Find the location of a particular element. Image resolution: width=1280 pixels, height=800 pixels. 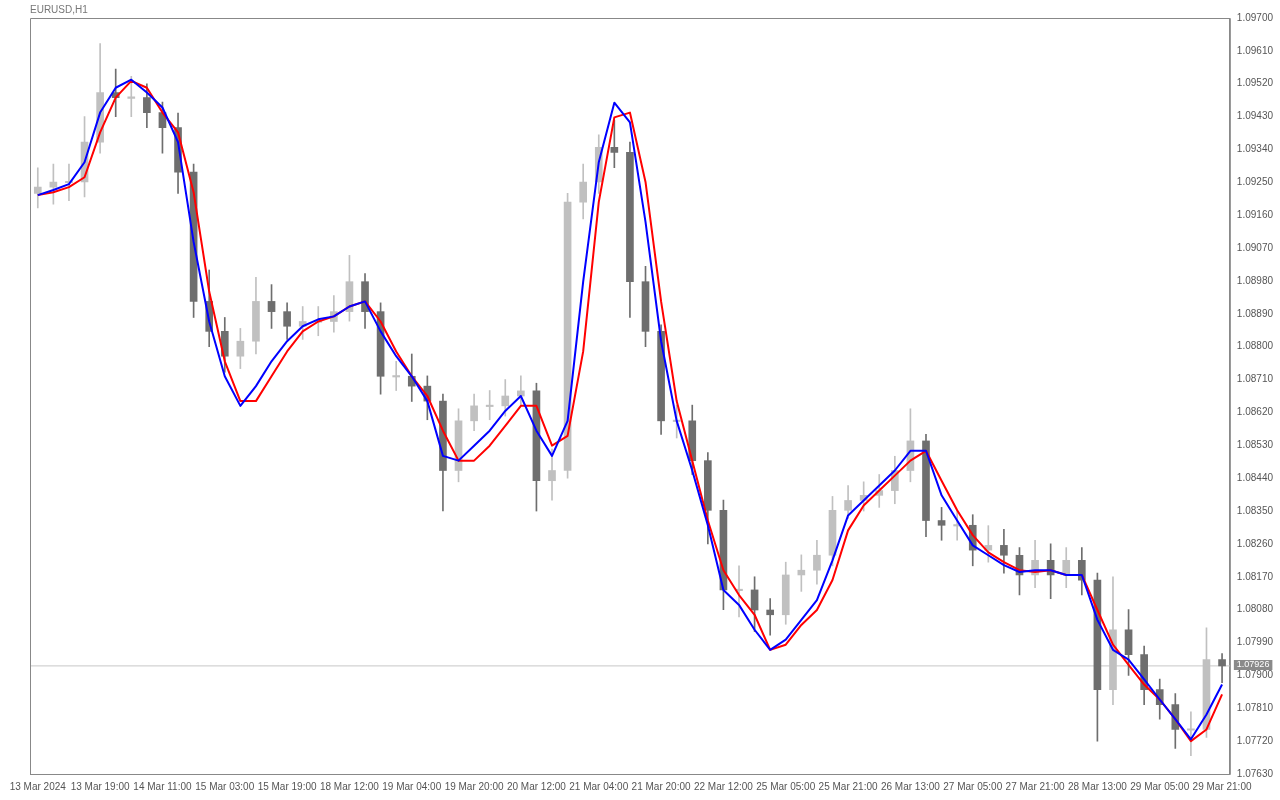

y-tick-label: 1.09610 is located at coordinates (1255, 50).